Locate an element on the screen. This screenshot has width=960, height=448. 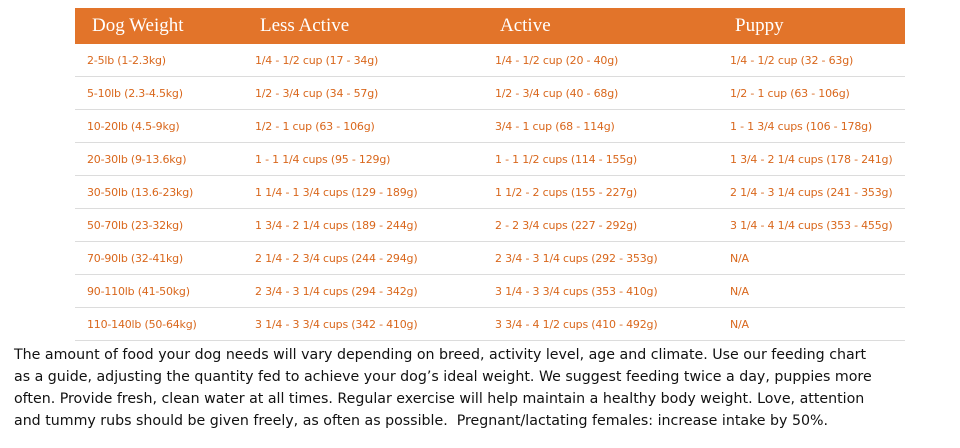
table-cell: 2 - 2 3/4 cups (227 - 292g) is located at coordinates (612, 225).